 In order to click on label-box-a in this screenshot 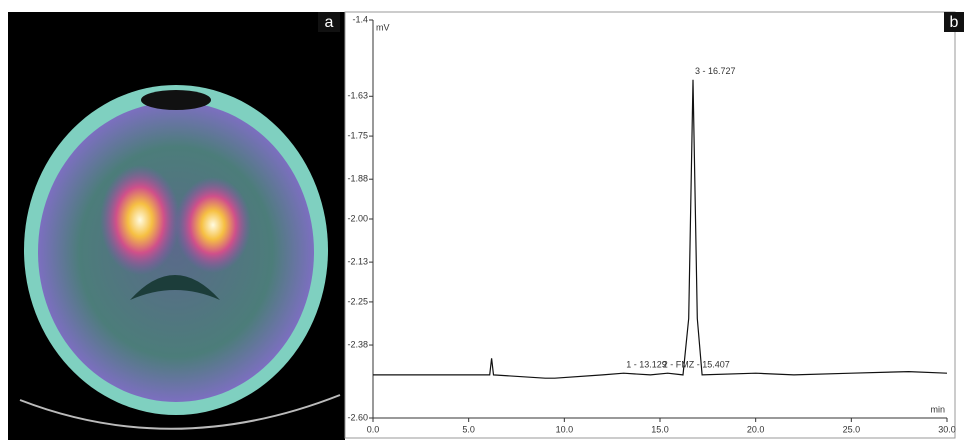, I will do `click(329, 22)`.